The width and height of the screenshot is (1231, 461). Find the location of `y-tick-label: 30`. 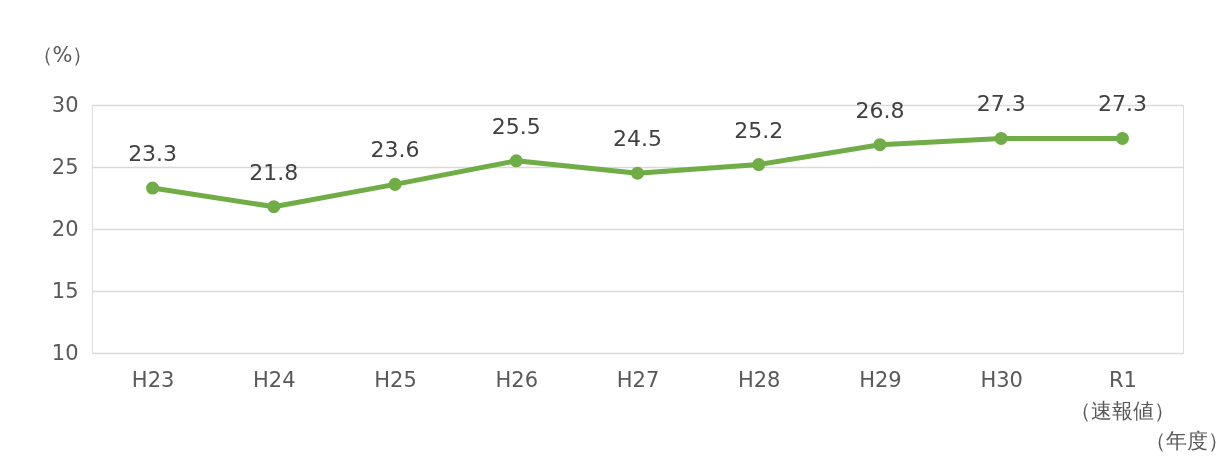

y-tick-label: 30 is located at coordinates (65, 104).